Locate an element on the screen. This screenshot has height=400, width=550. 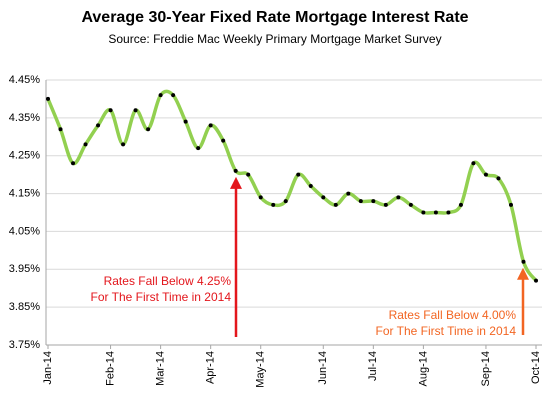
x-tick-label: Jun-14 is located at coordinates (323, 368).